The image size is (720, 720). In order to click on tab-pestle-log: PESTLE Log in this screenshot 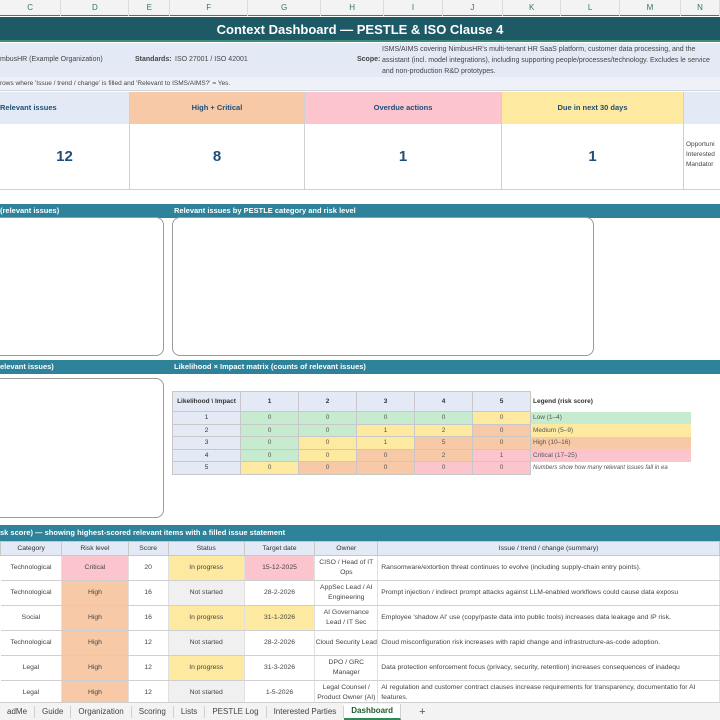, I will do `click(236, 711)`.